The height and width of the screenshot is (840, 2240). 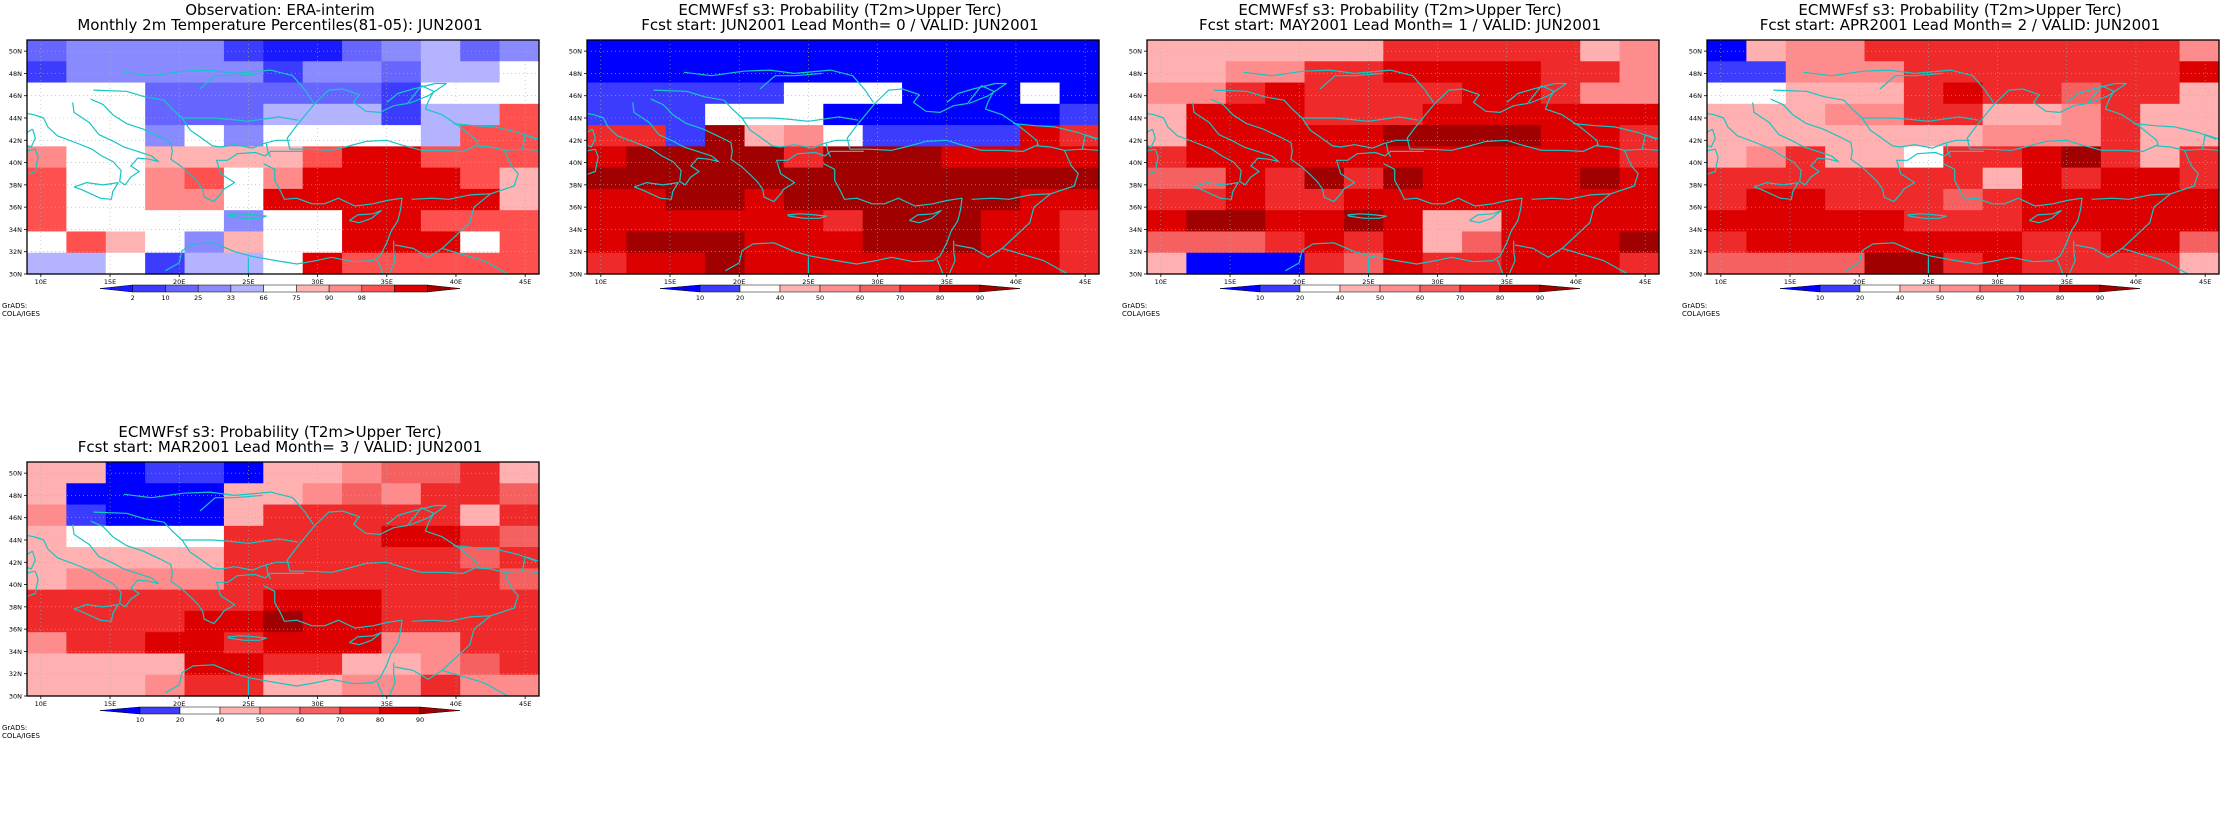 What do you see at coordinates (340, 720) in the screenshot?
I see `colorbar-label: 70` at bounding box center [340, 720].